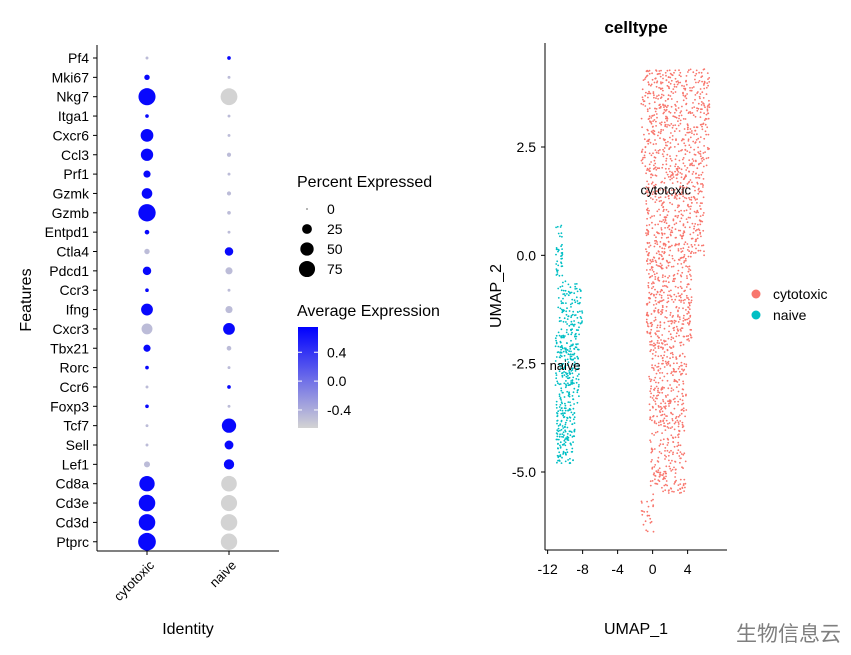 This screenshot has height=655, width=851. Describe the element at coordinates (582, 569) in the screenshot. I see `umap-xtick-label: -8` at that location.